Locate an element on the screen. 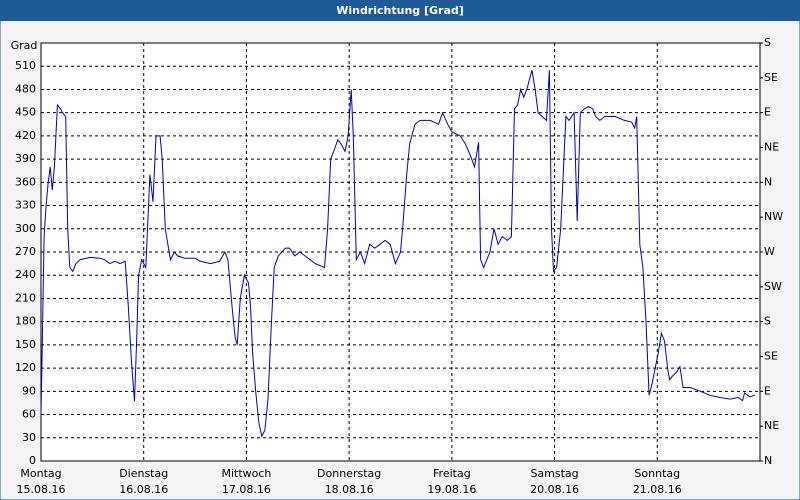 The image size is (800, 500). y-tick-label: 210 is located at coordinates (25, 297).